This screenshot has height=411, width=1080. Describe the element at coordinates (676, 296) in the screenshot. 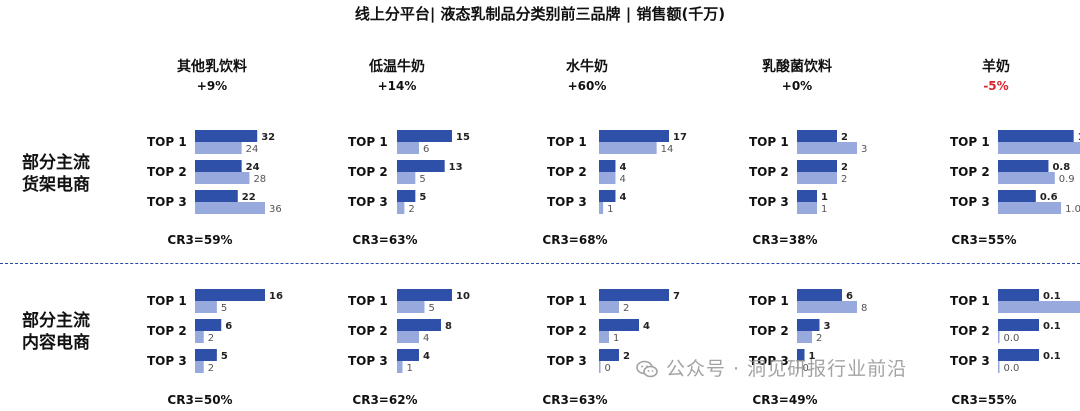

I see `data-label-primary: 7` at that location.